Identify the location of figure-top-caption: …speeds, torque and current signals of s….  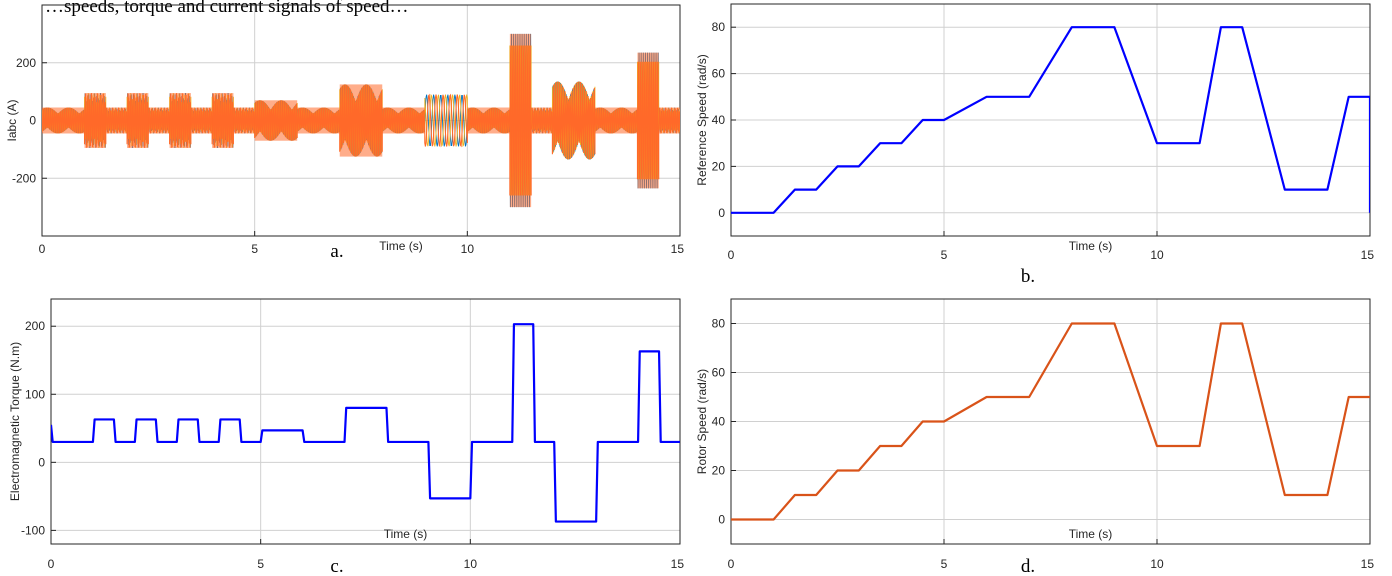
(227, 8).